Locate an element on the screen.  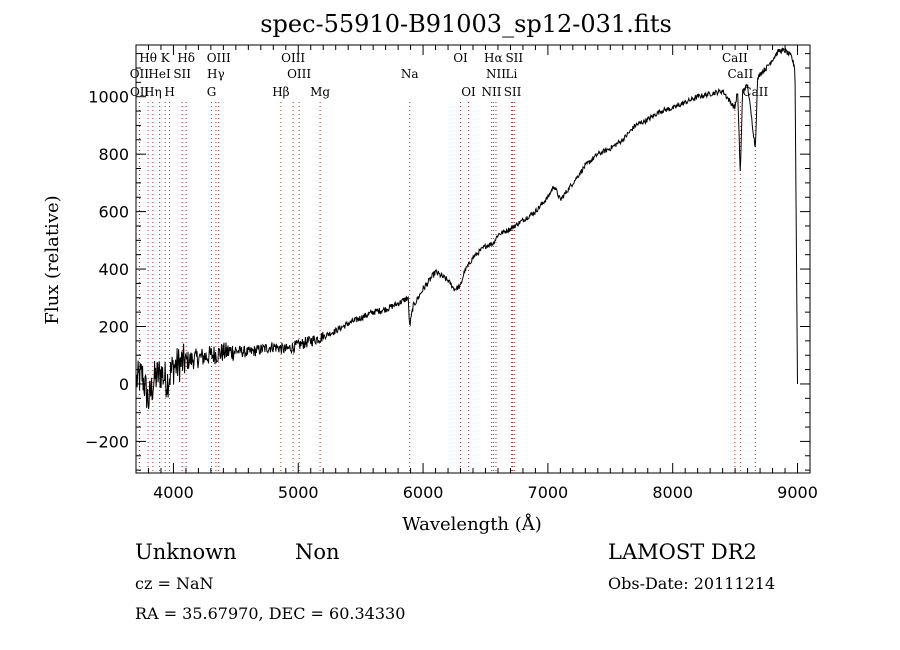
coordinates: RA = 35.67970, DEC = 60.34330 is located at coordinates (270, 613).